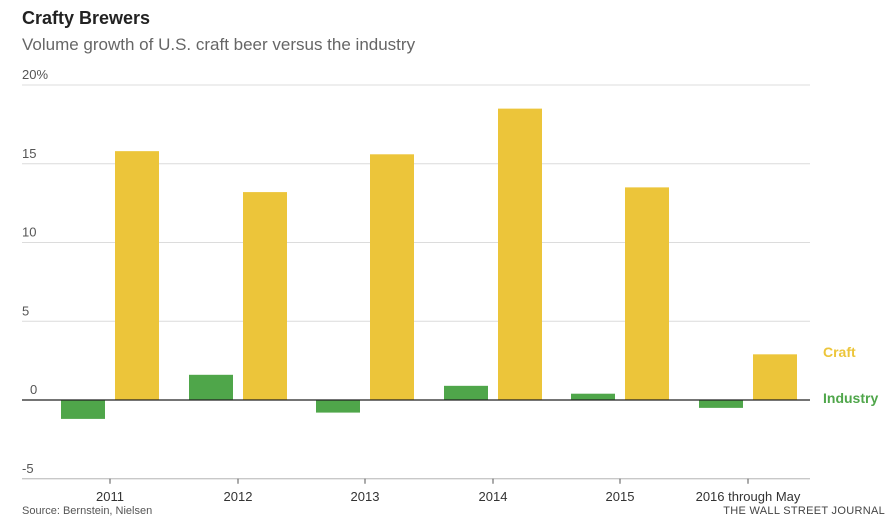 The width and height of the screenshot is (895, 531). What do you see at coordinates (748, 496) in the screenshot?
I see `x-tick-label: 2016 through May` at bounding box center [748, 496].